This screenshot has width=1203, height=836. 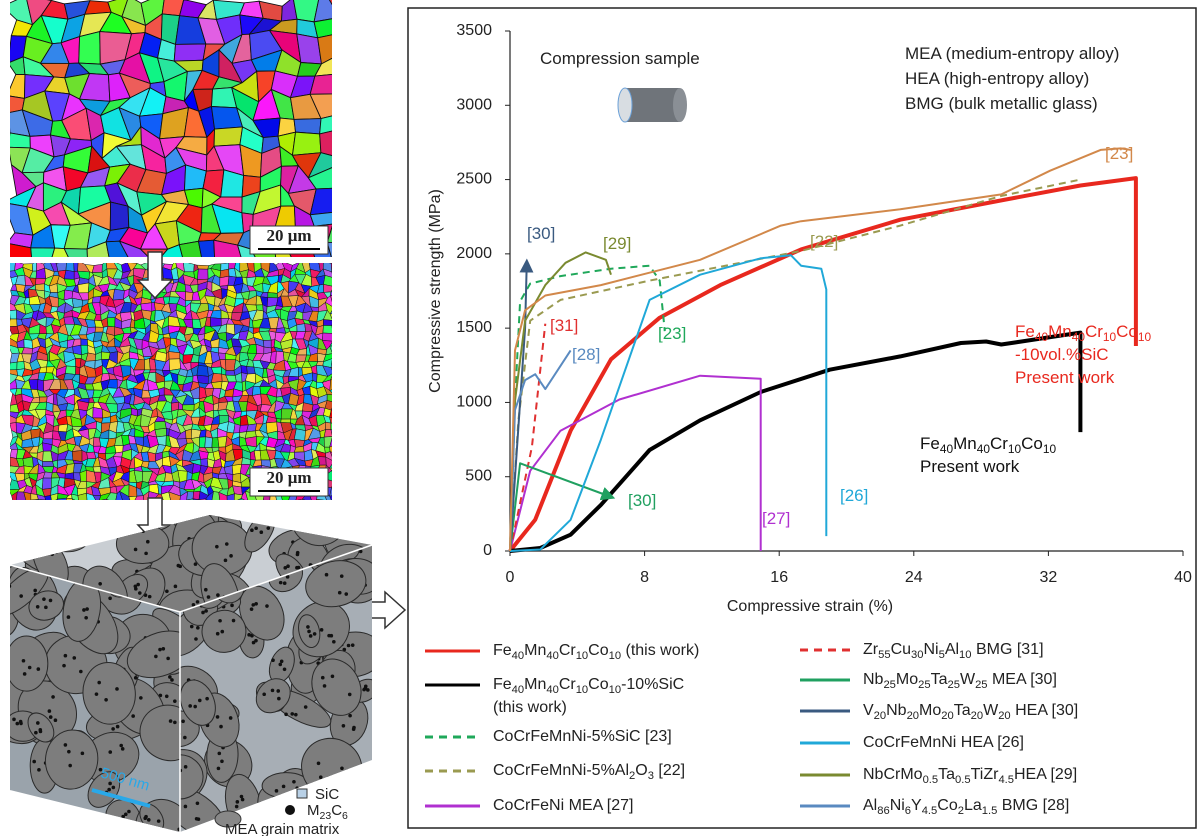 What do you see at coordinates (171, 128) in the screenshot?
I see `ebsd-map-coarse` at bounding box center [171, 128].